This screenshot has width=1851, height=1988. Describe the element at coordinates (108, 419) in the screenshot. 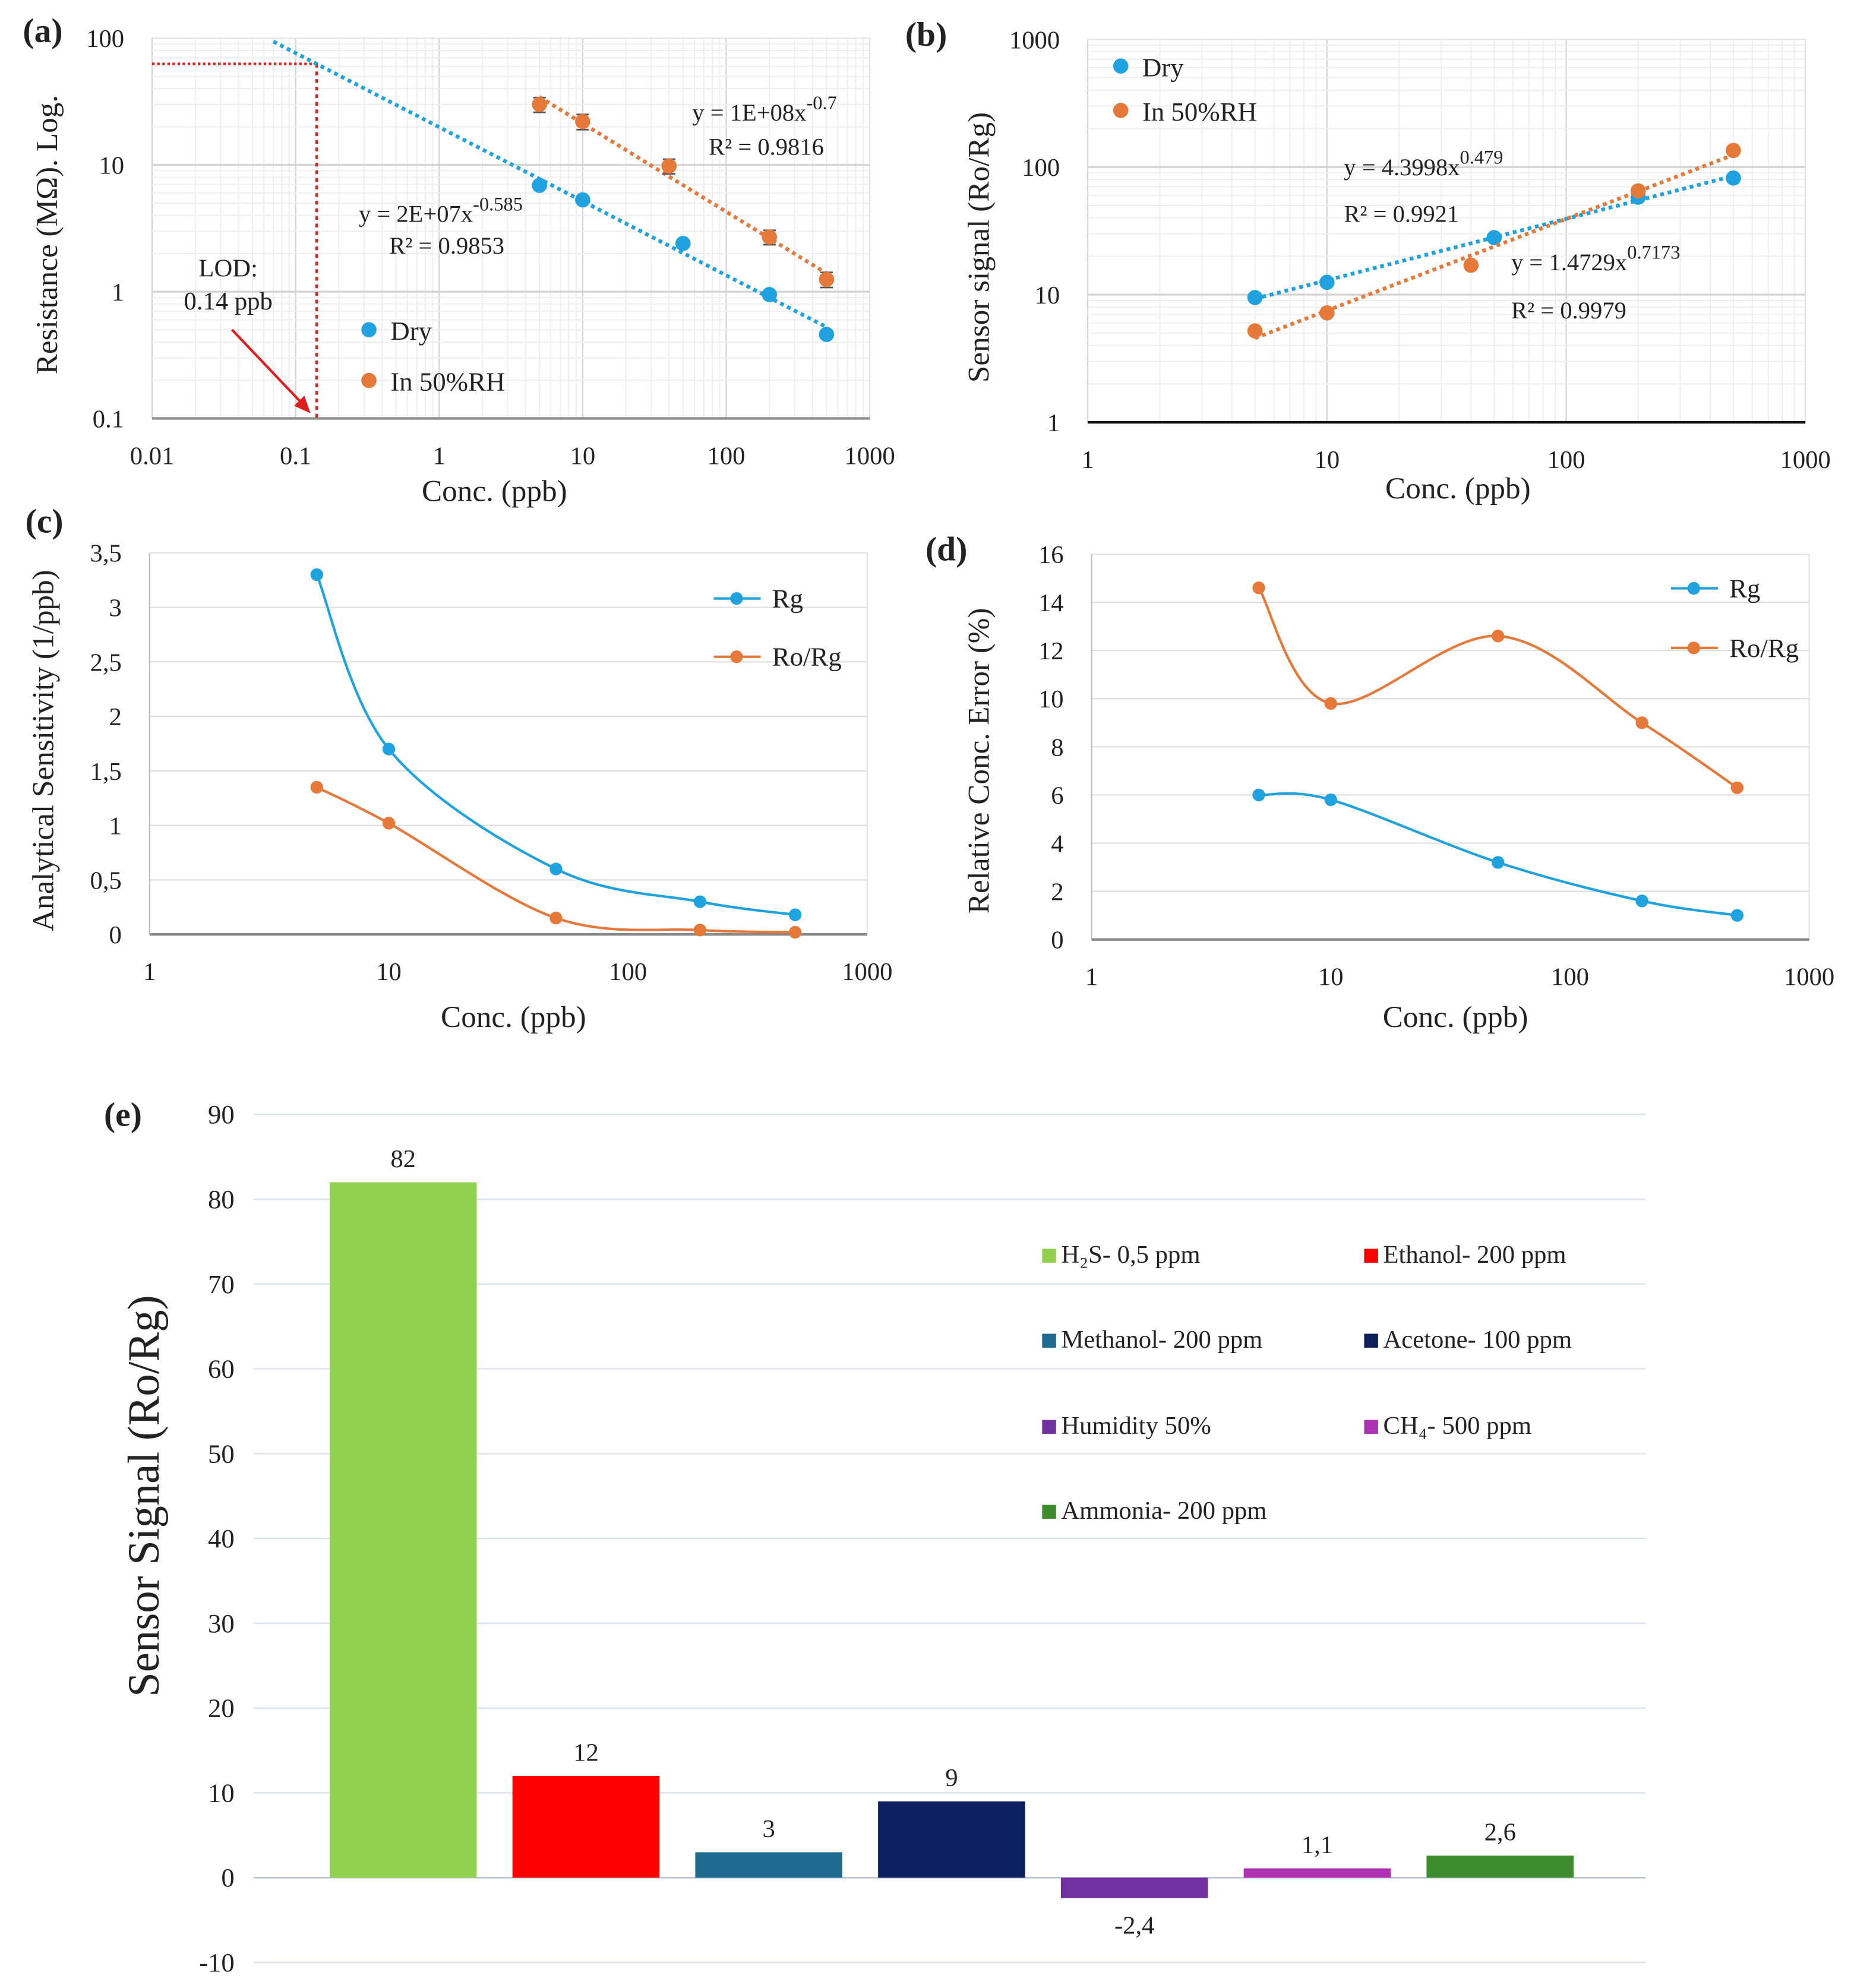

I see `y-tick-label: 0.1` at that location.